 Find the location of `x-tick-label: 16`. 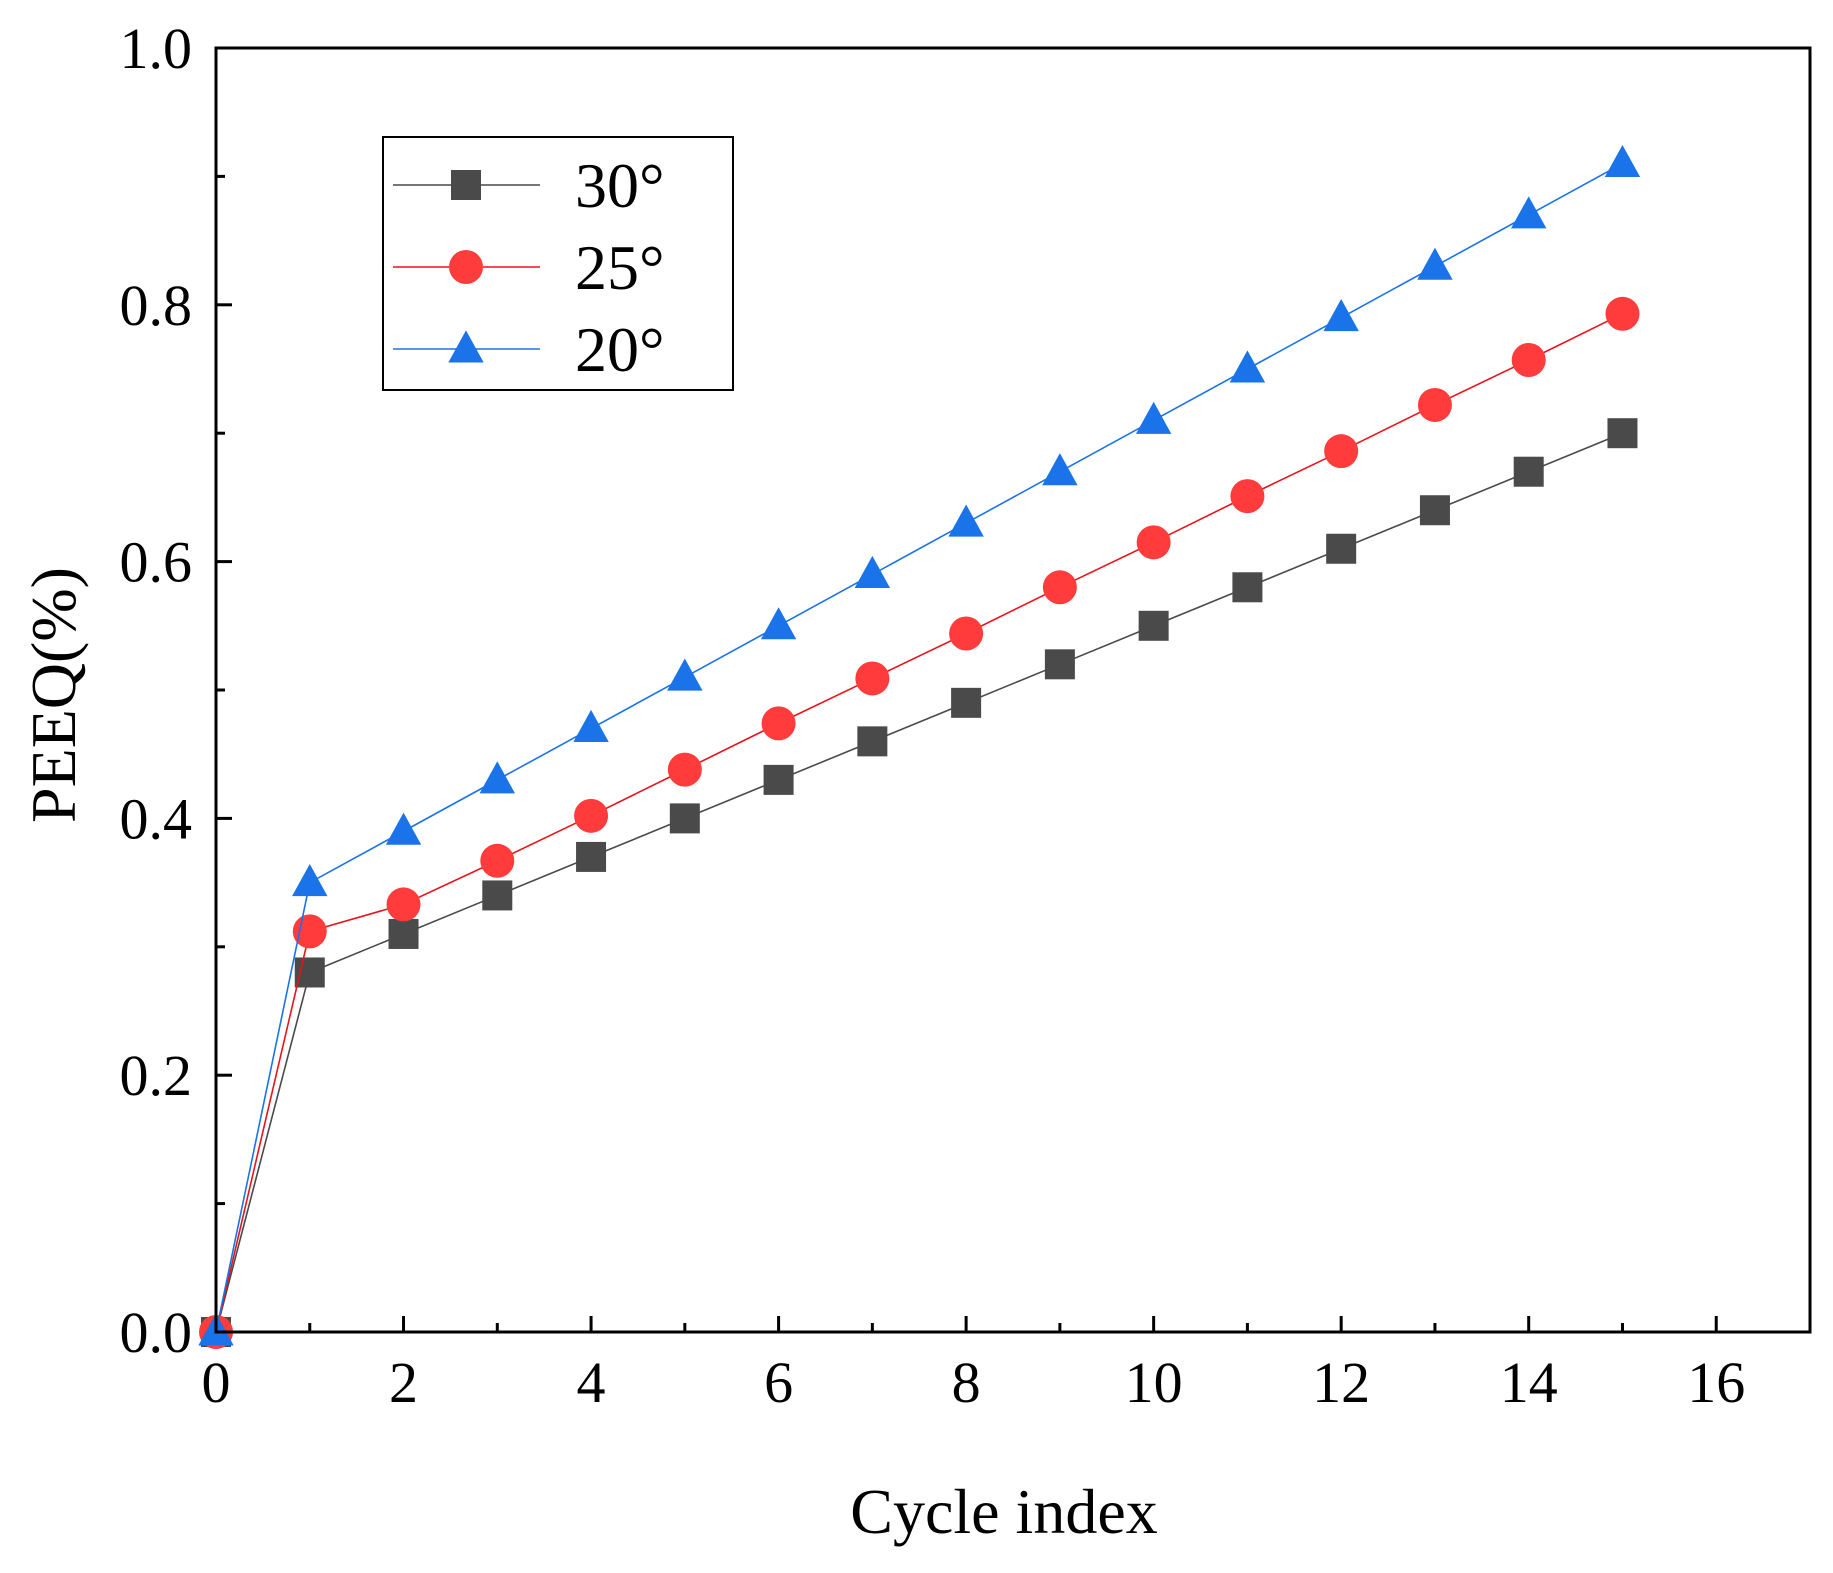

x-tick-label: 16 is located at coordinates (1716, 1382).